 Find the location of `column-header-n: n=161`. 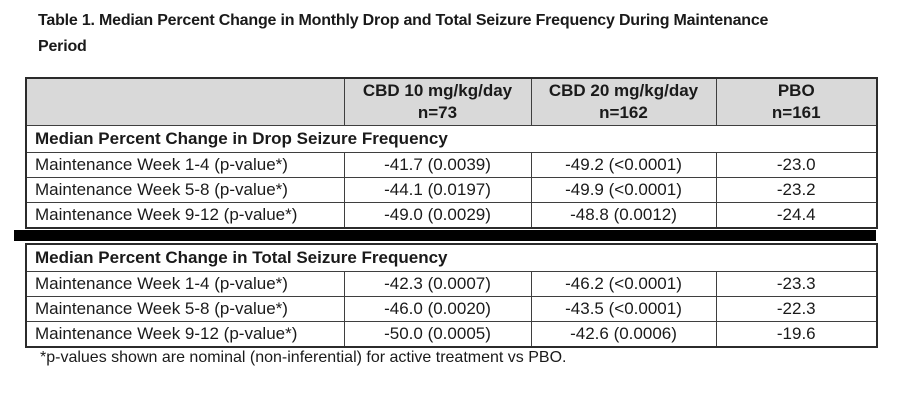

column-header-n: n=161 is located at coordinates (796, 112).